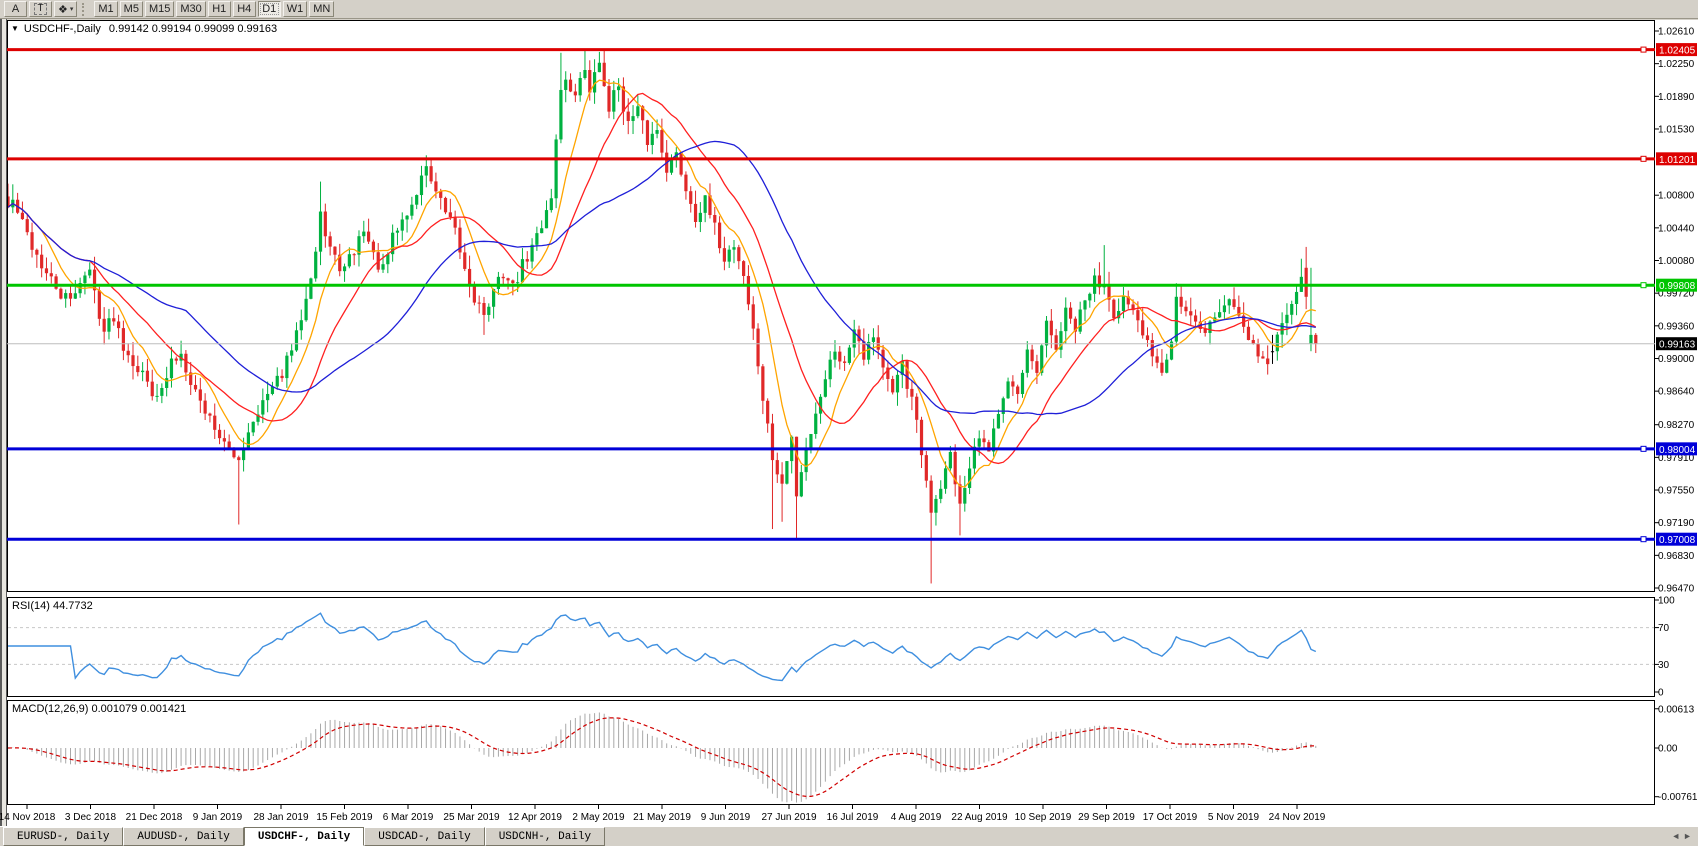 Image resolution: width=1698 pixels, height=846 pixels. Describe the element at coordinates (304, 836) in the screenshot. I see `tab-usdchf: USDCHF-, Daily` at that location.